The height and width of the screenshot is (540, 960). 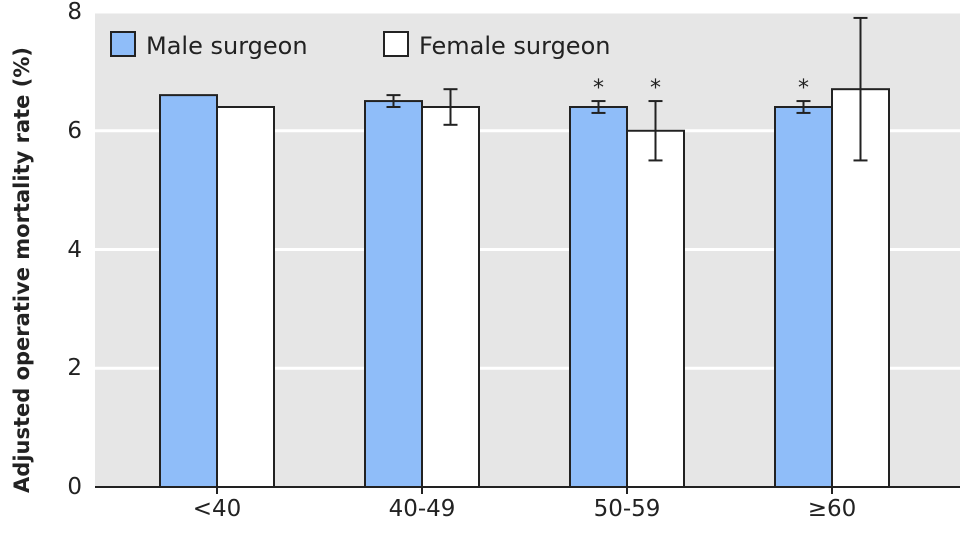 I want to click on legend-item-female: Female surgeon, so click(x=496, y=45).